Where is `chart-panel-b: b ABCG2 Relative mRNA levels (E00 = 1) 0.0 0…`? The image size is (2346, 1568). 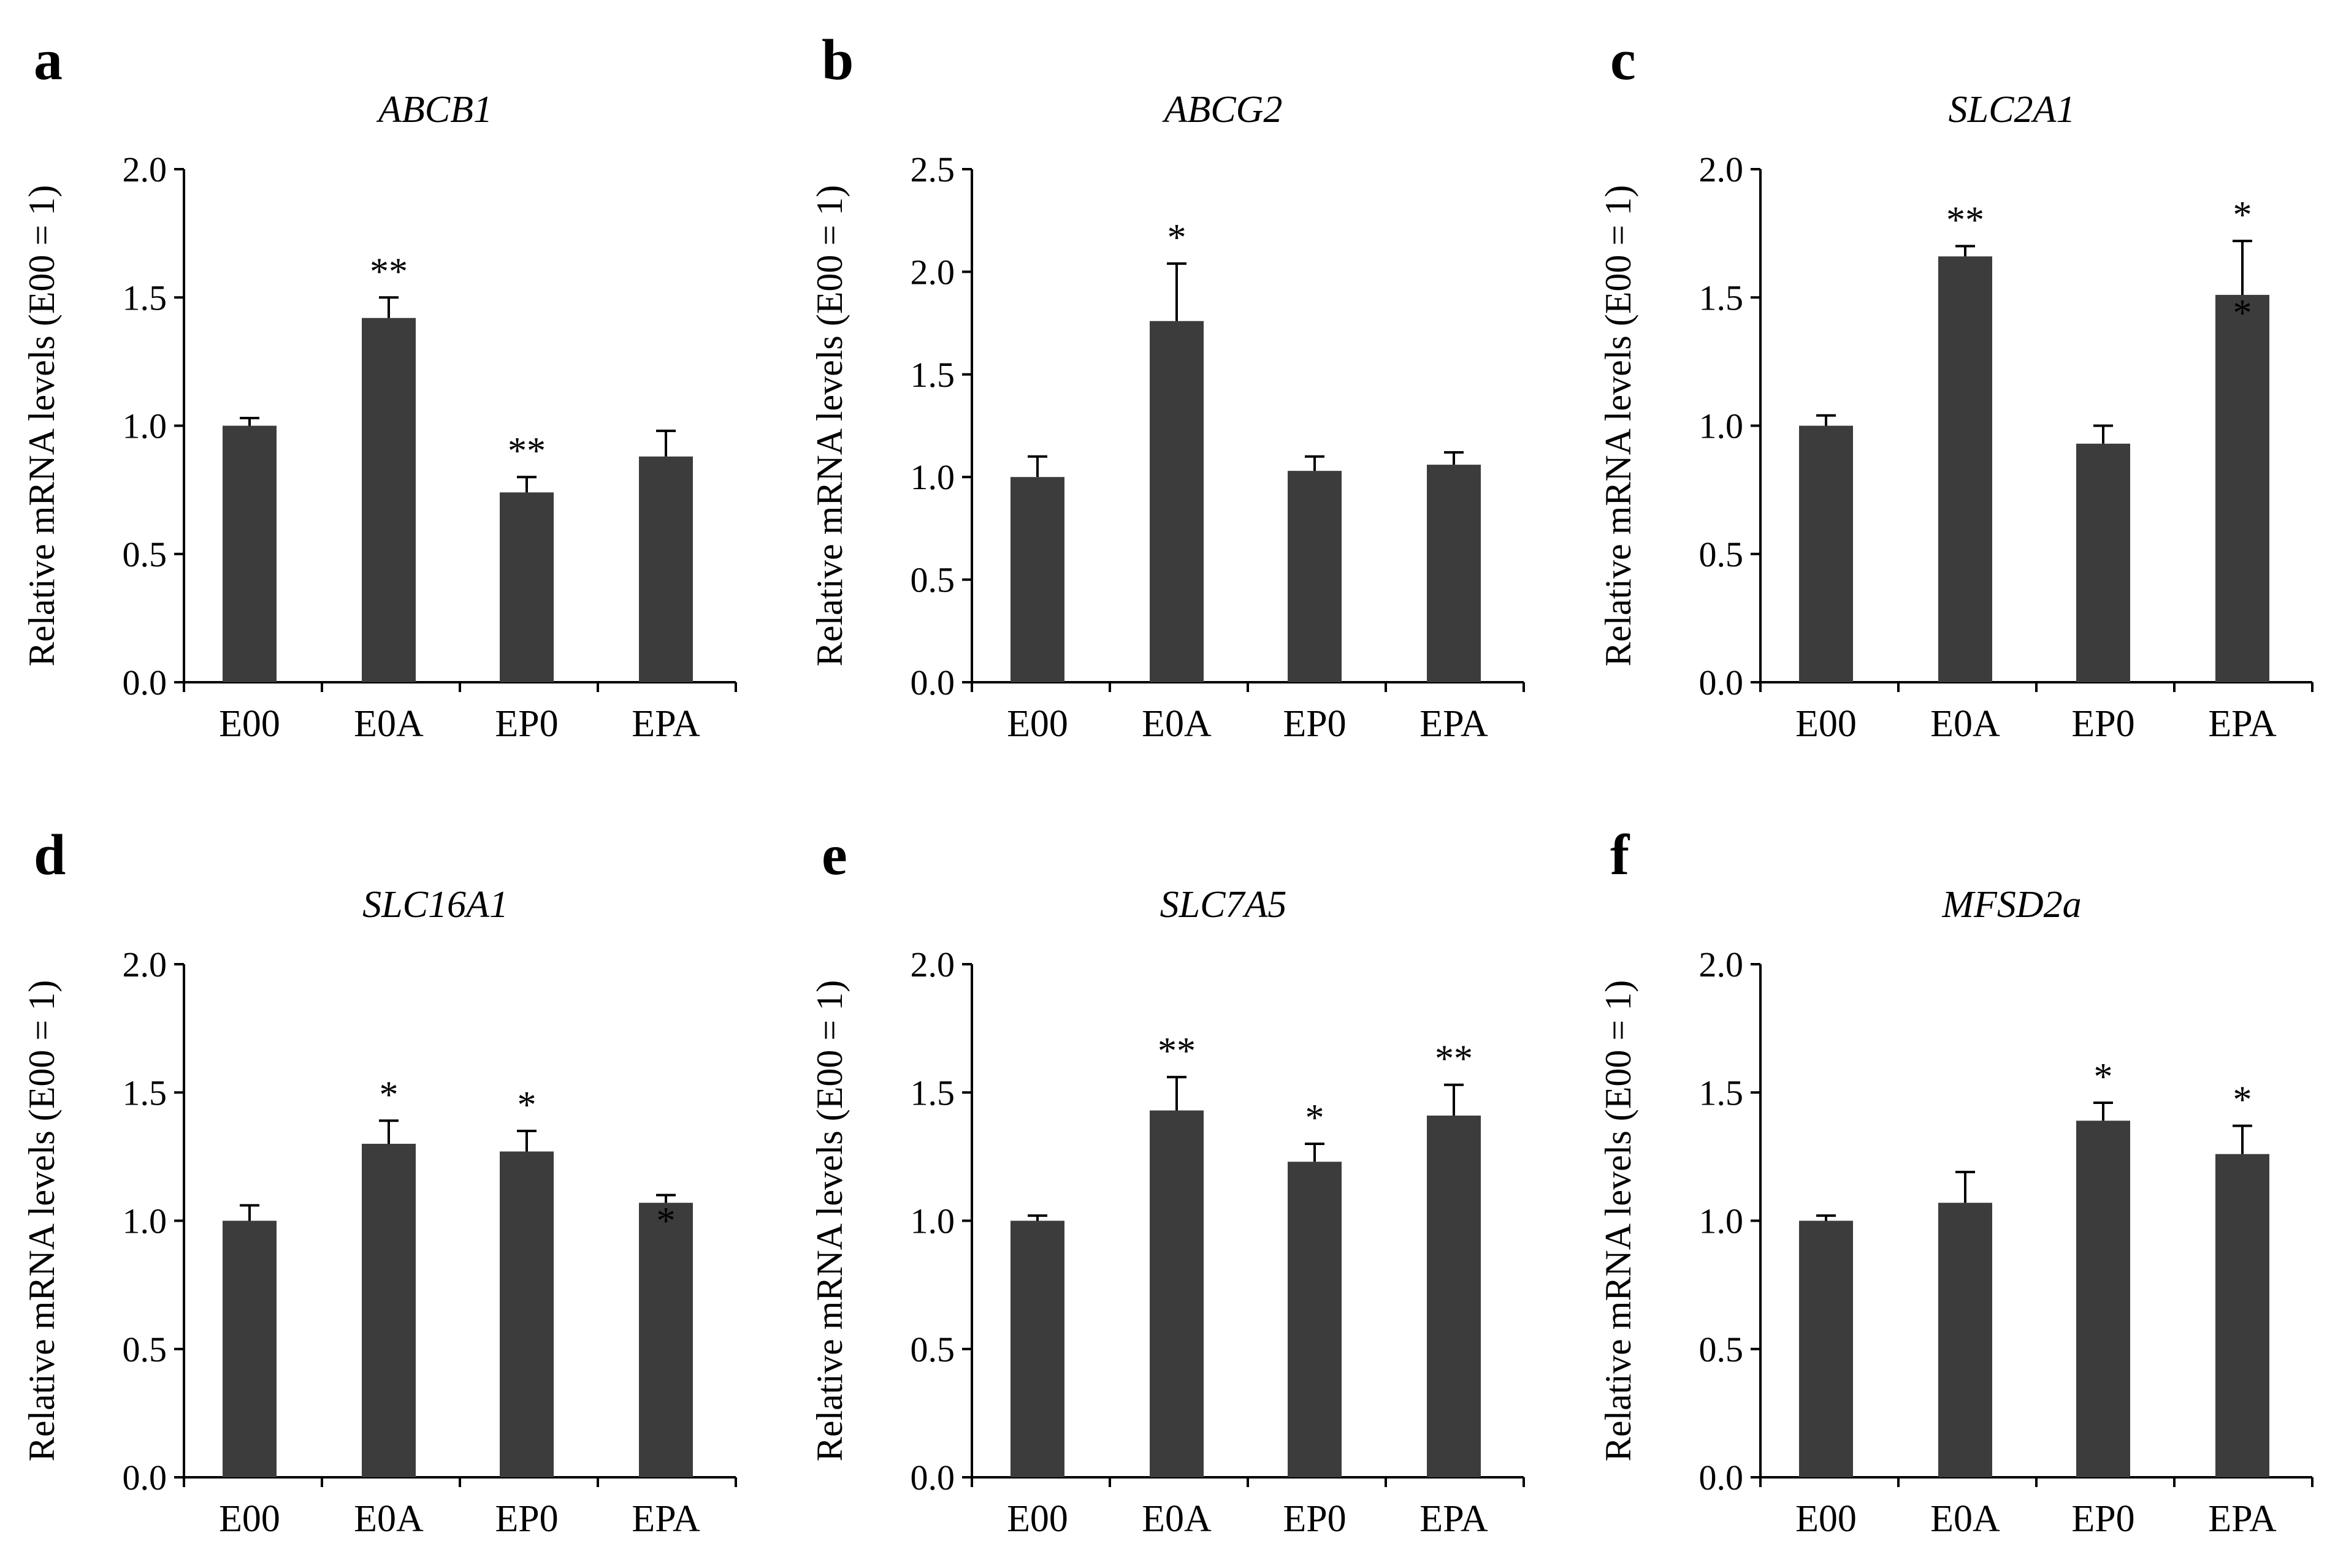
chart-panel-b: b ABCG2 Relative mRNA levels (E00 = 1) 0.0 0… is located at coordinates (1167, 387).